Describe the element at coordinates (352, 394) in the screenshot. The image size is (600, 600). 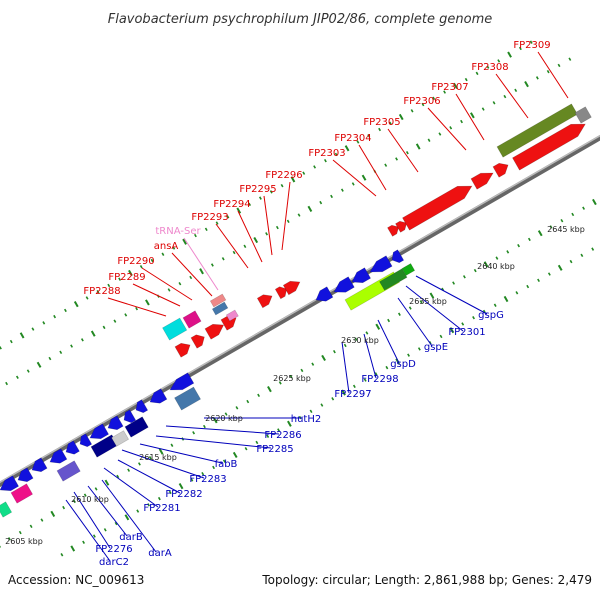
I see `reverse-gene-label: FP2297` at that location.